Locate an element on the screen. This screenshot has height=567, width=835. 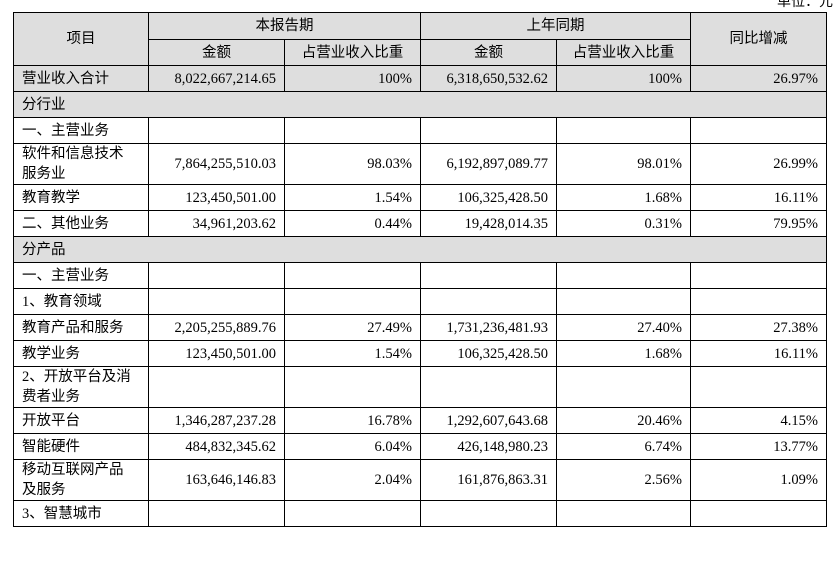
row-label: 1、教育领域 is located at coordinates (81, 301).